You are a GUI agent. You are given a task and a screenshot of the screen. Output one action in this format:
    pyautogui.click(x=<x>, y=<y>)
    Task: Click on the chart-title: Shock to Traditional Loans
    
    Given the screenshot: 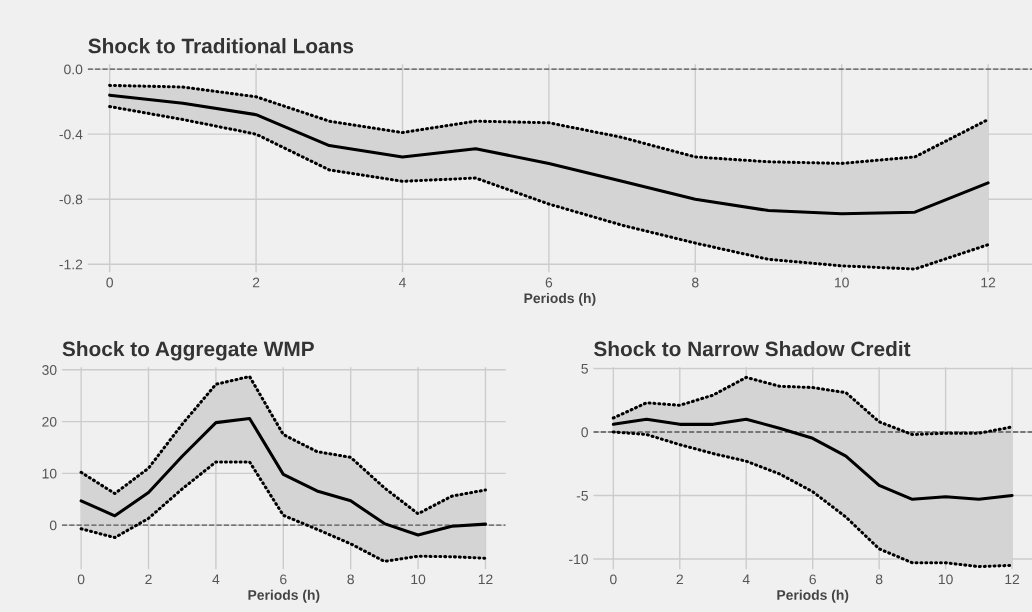 What is the action you would take?
    pyautogui.click(x=221, y=46)
    